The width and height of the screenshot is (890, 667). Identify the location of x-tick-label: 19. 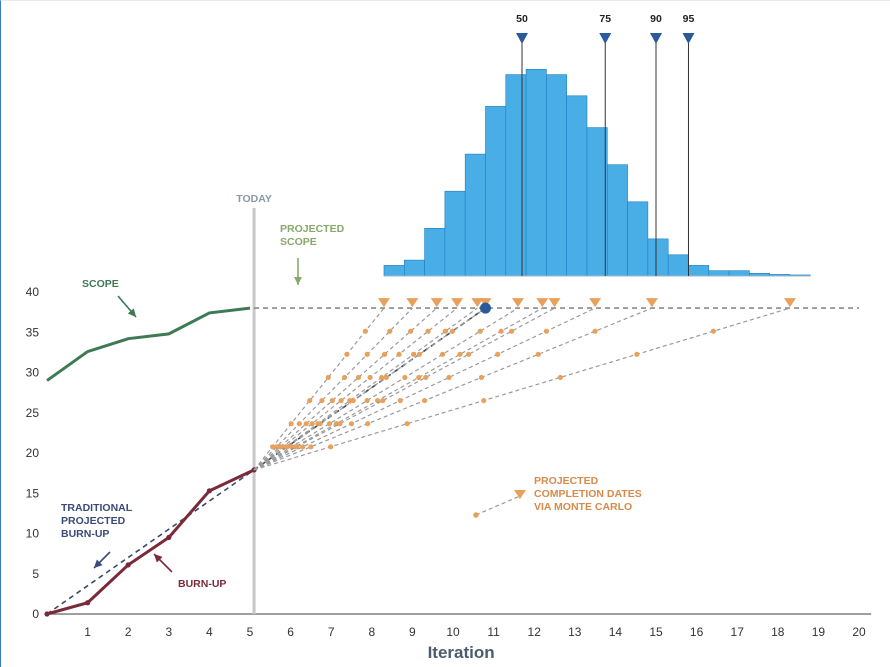
(819, 632).